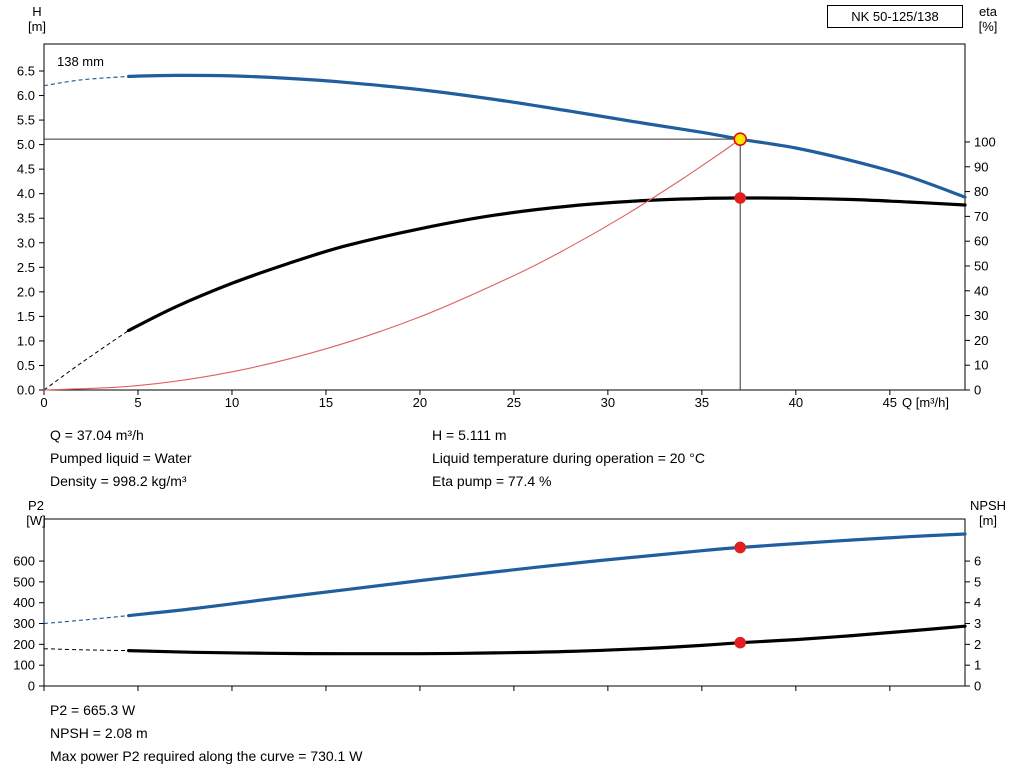 This screenshot has height=781, width=1024. I want to click on right-tick-label: 5, so click(977, 581).